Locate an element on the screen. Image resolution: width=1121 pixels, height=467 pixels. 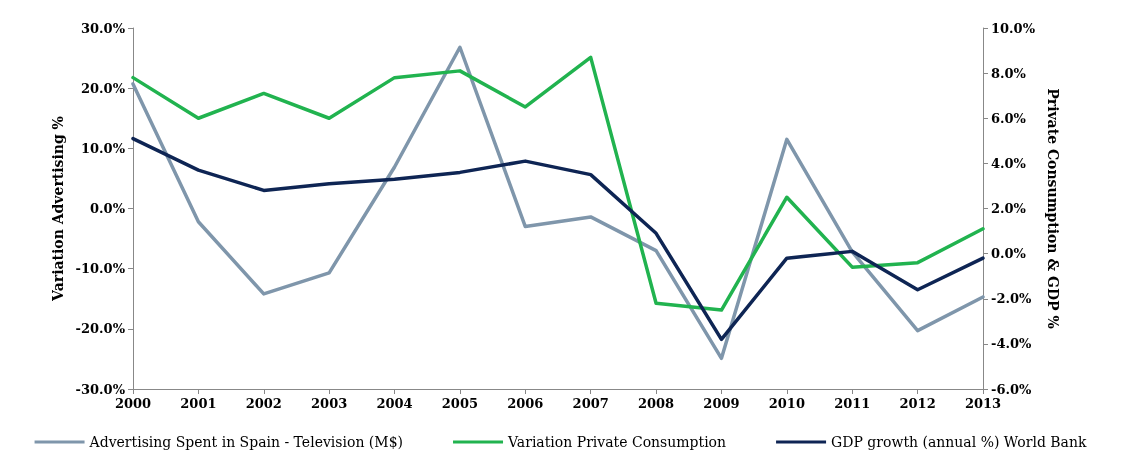
y-tick-label: 0.0% is located at coordinates (108, 208).